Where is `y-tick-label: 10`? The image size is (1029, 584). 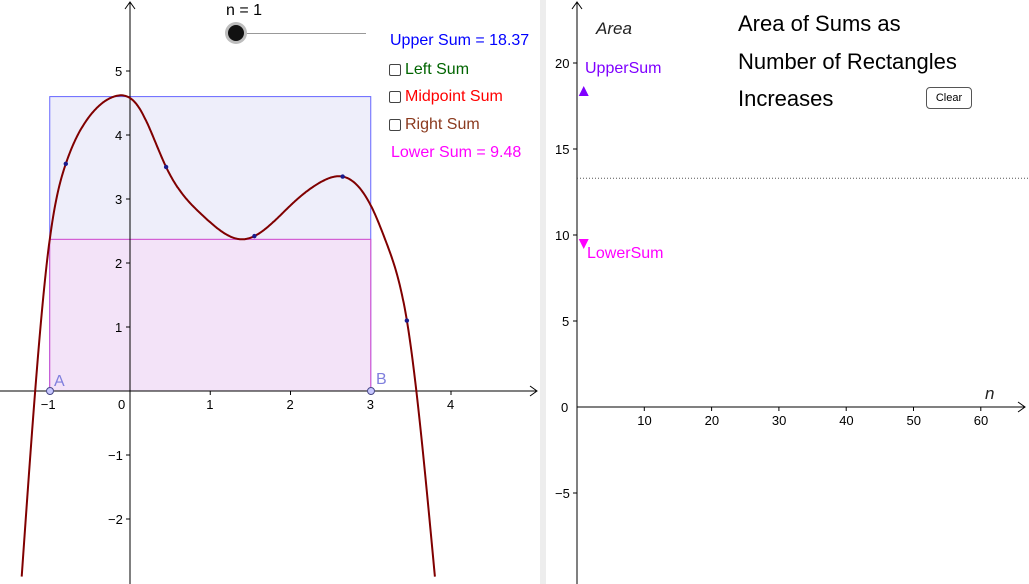 y-tick-label: 10 is located at coordinates (562, 235).